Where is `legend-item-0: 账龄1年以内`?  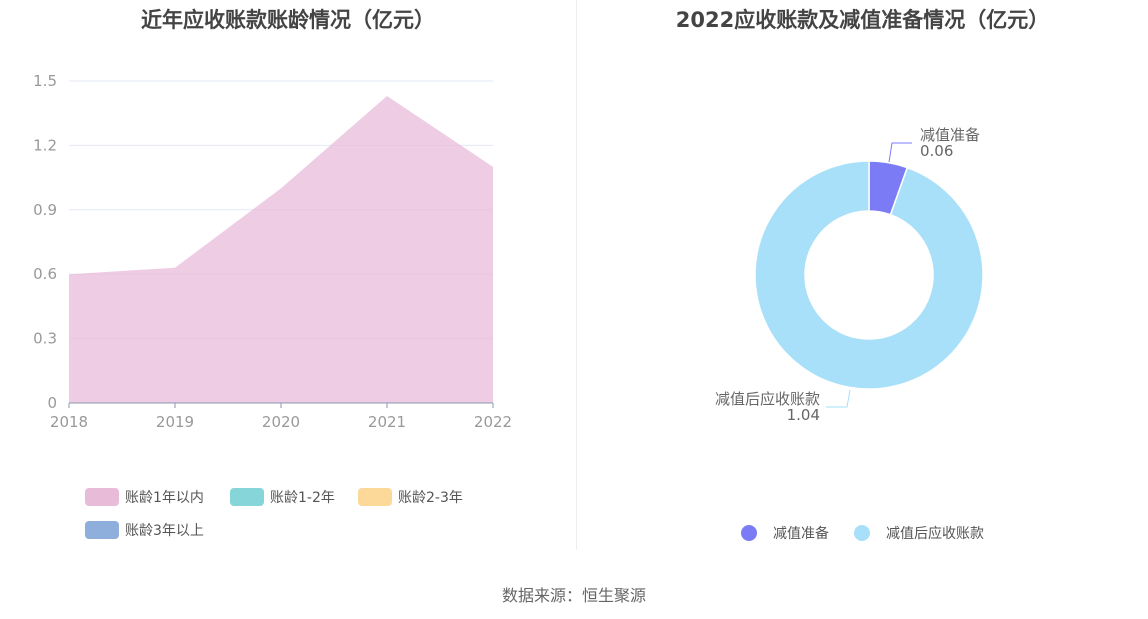 legend-item-0: 账龄1年以内 is located at coordinates (144, 497).